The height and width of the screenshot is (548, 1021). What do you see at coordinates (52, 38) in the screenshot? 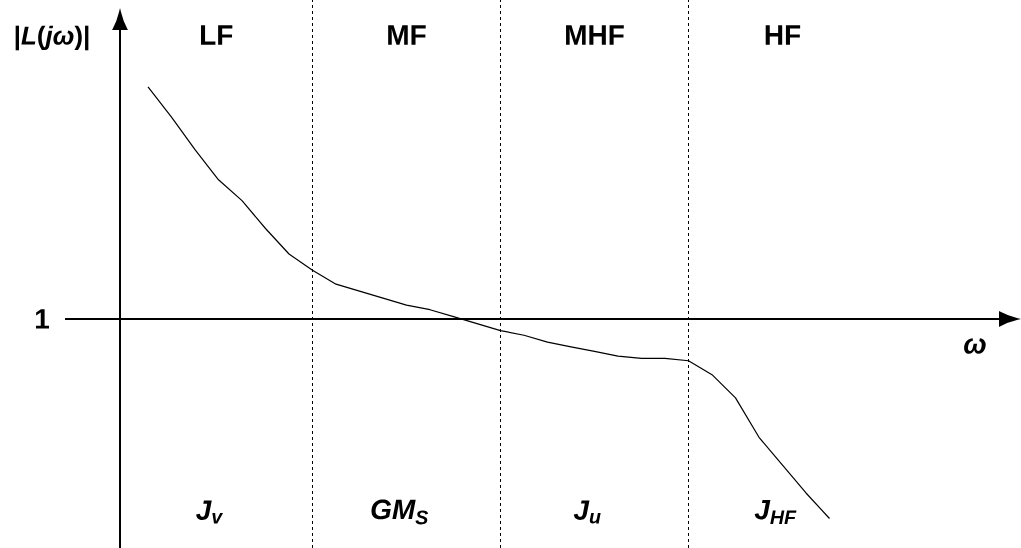
I see `y-axis-title: |L(jω)|` at bounding box center [52, 38].